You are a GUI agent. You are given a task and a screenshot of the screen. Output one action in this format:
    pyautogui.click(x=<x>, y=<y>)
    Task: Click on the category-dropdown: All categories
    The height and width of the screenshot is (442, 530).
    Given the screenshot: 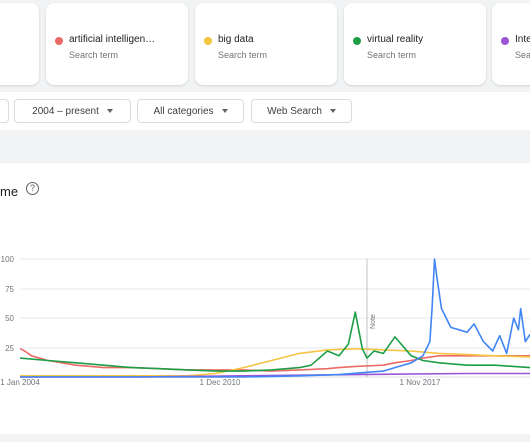 What is the action you would take?
    pyautogui.click(x=190, y=111)
    